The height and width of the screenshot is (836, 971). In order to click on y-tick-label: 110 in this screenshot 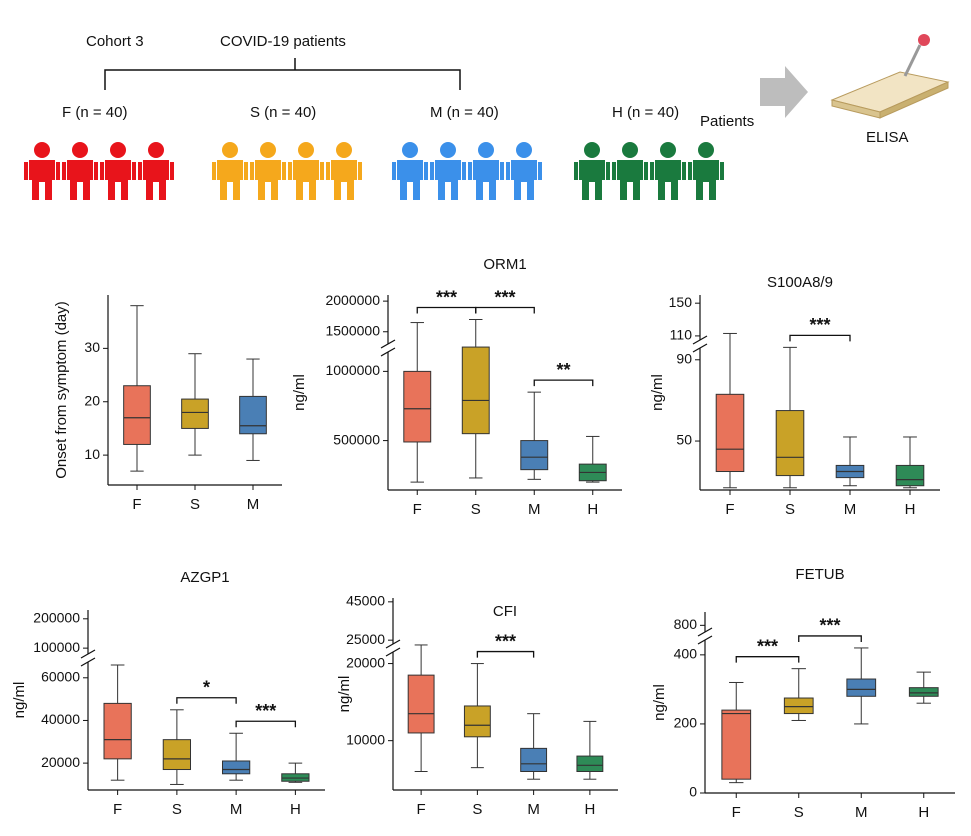, I will do `click(681, 335)`.